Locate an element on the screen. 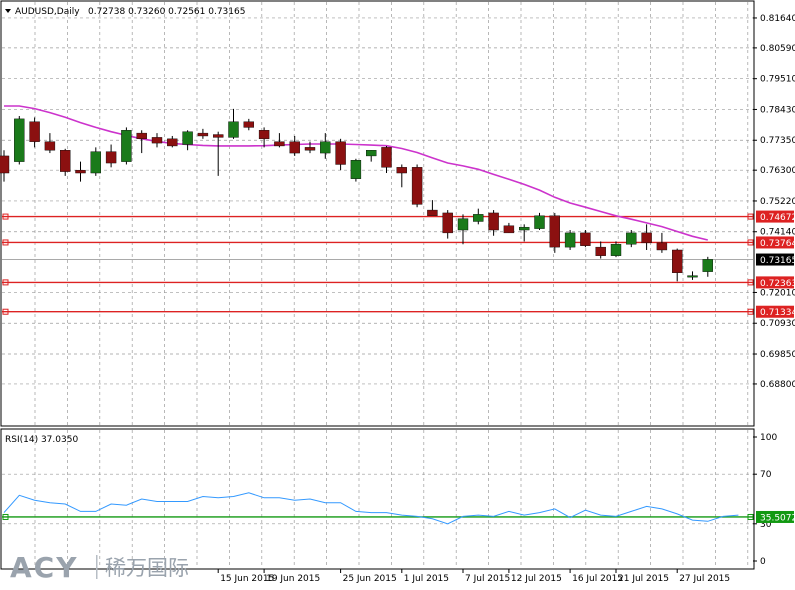 This screenshot has height=590, width=795. rsi-level-tag-box is located at coordinates (775, 516).